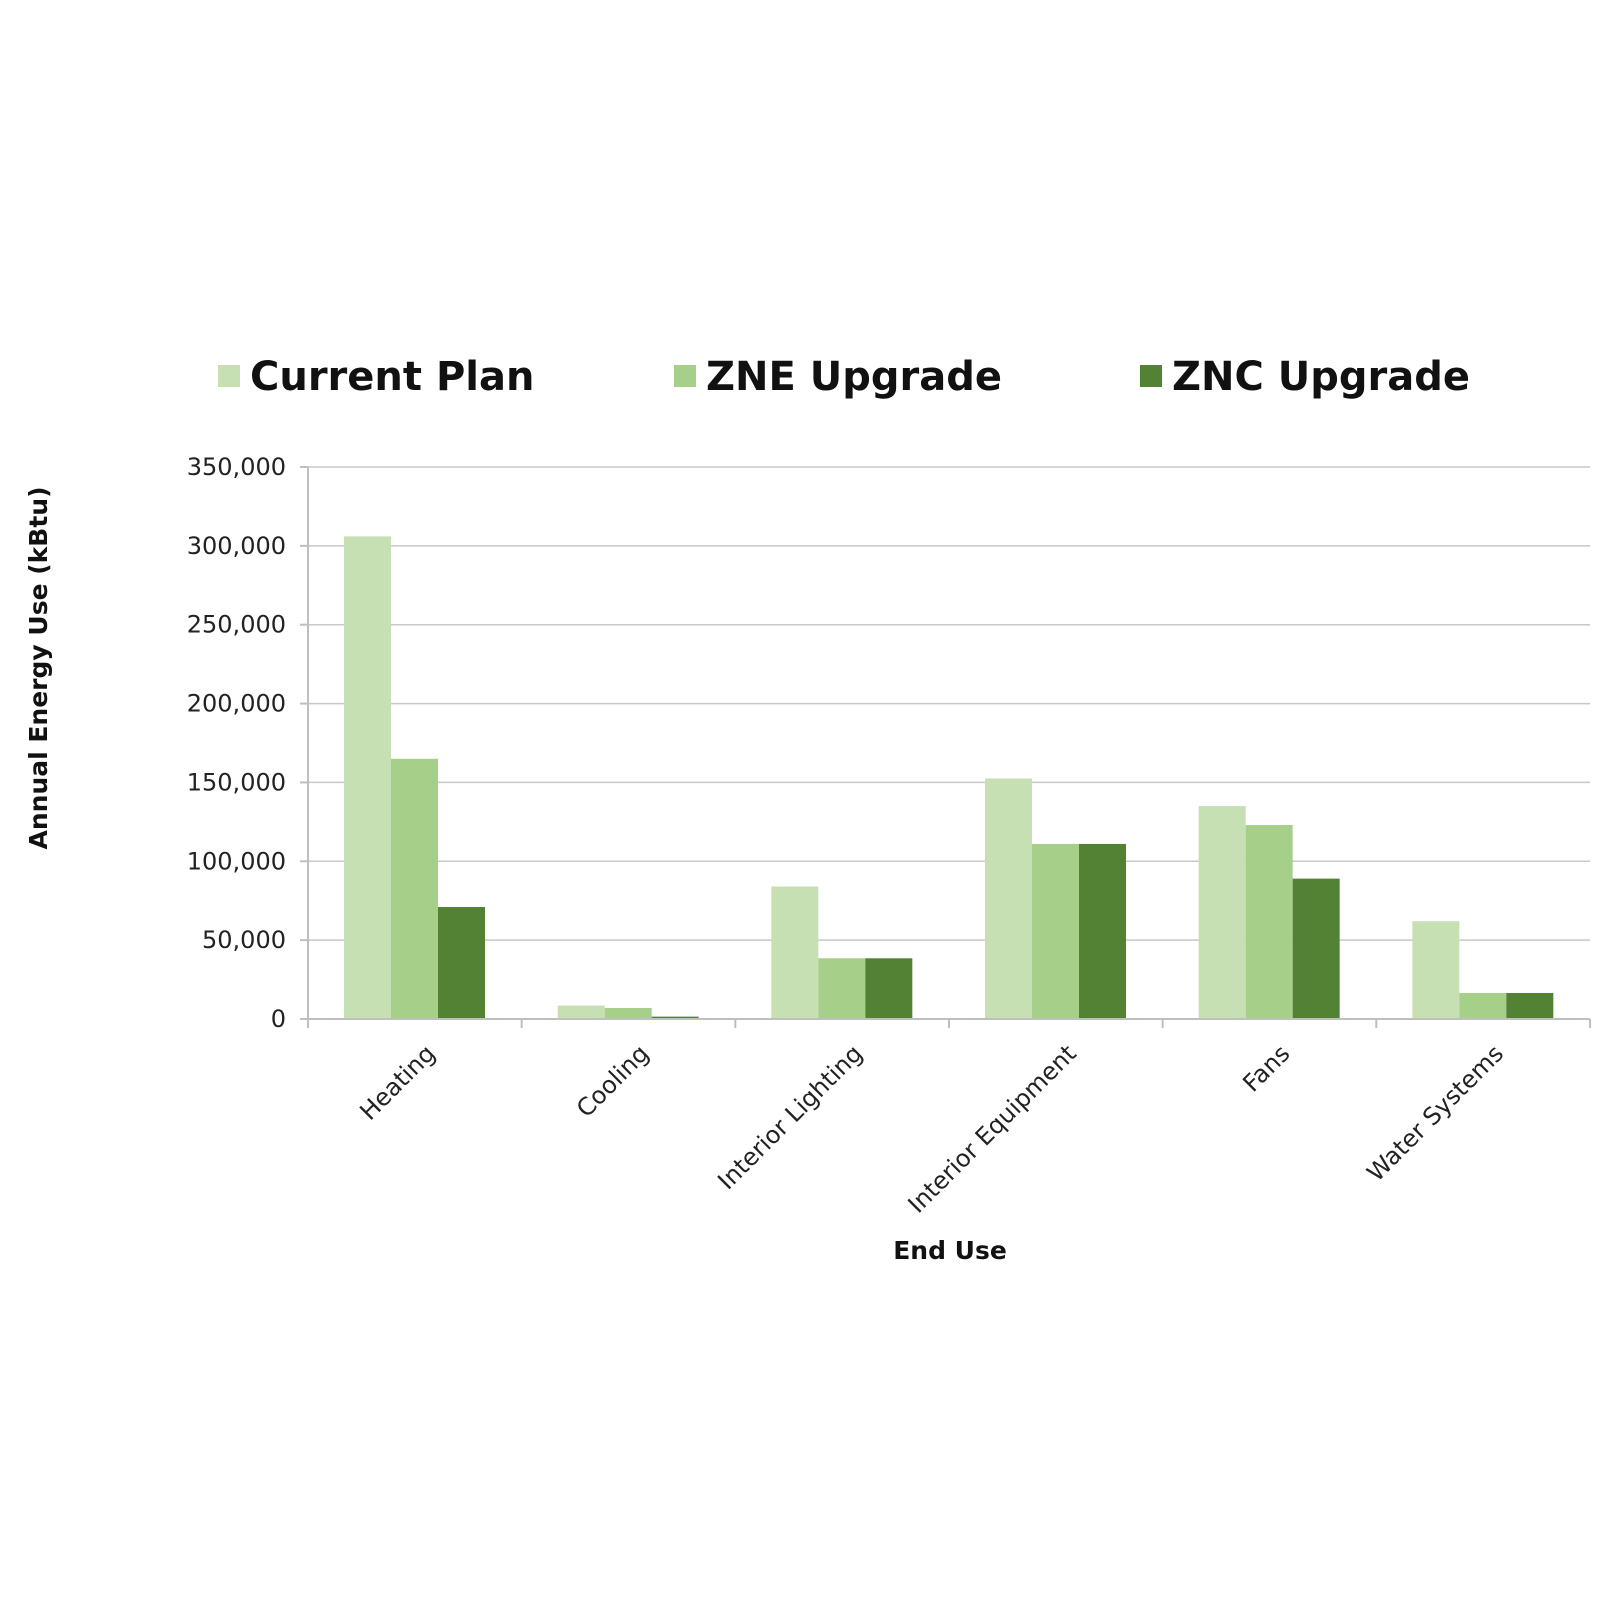 The width and height of the screenshot is (1600, 1600). What do you see at coordinates (236, 861) in the screenshot?
I see `y-tick-label: 100,000` at bounding box center [236, 861].